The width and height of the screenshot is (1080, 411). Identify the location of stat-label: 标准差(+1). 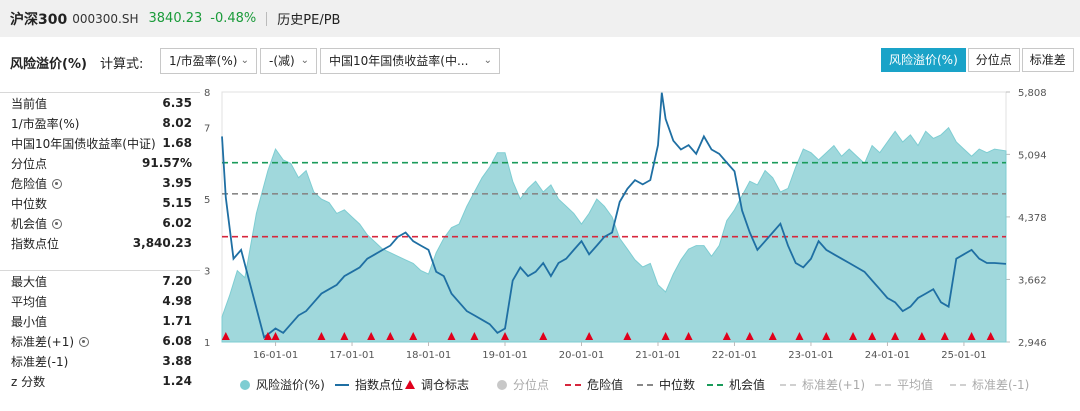
(50, 341).